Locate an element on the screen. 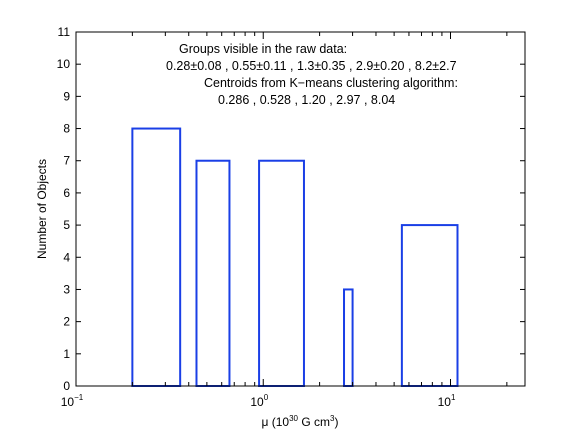 This screenshot has height=435, width=579. x-tick-label: 10⁻¹ is located at coordinates (72, 401).